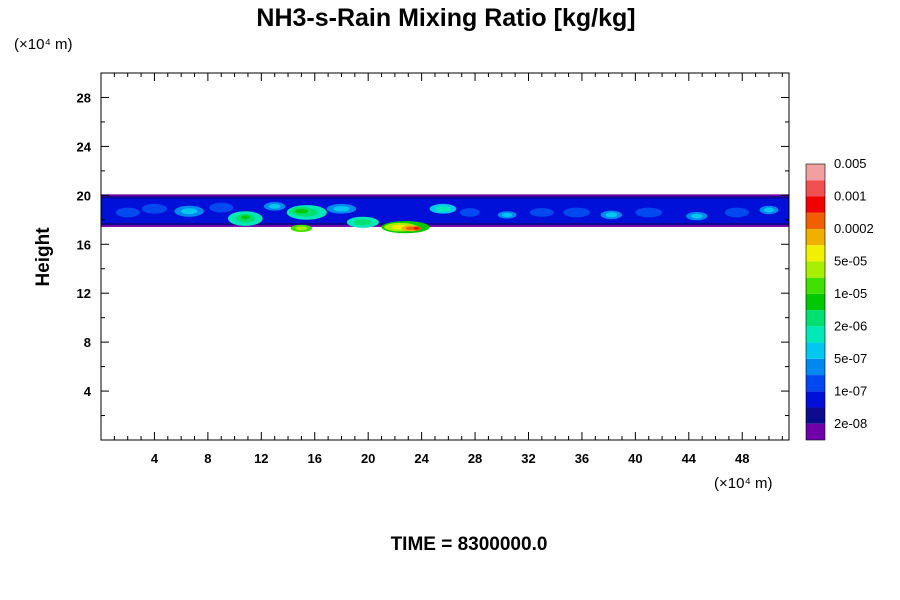 This screenshot has height=600, width=900. Describe the element at coordinates (528, 458) in the screenshot. I see `x-tick-label: 32` at that location.